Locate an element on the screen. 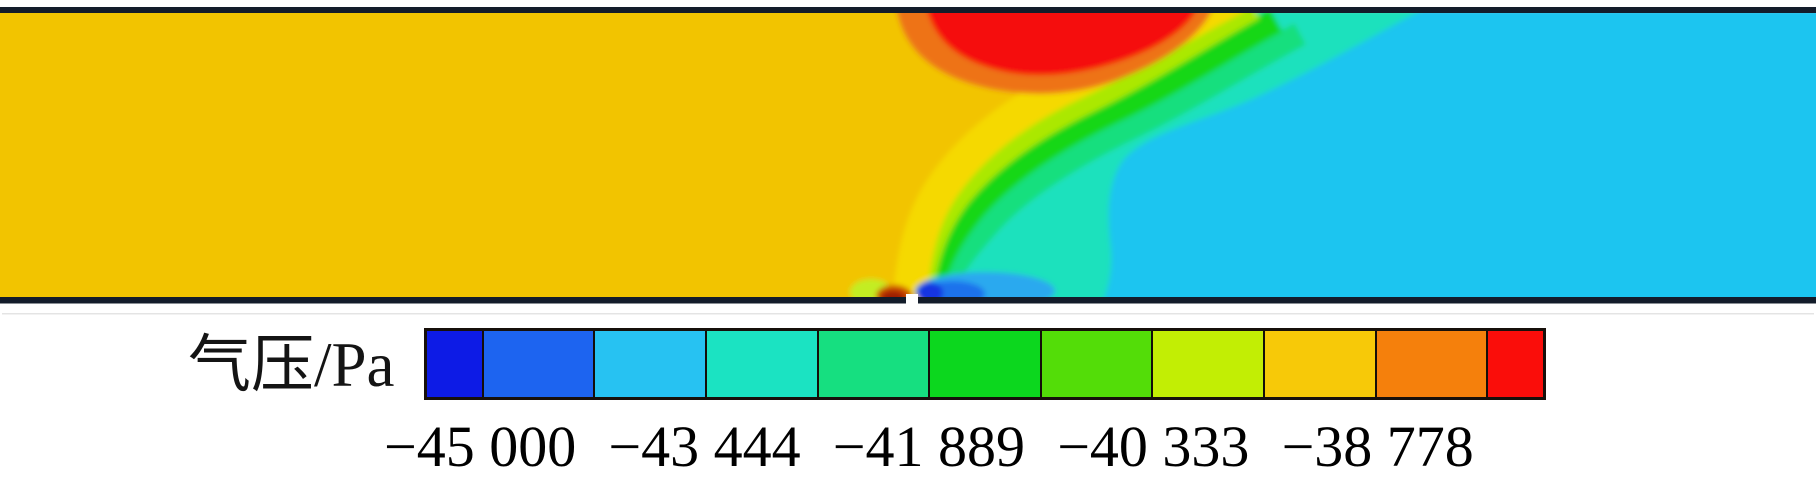 The width and height of the screenshot is (1816, 488). tick-label: −38 778 is located at coordinates (1377, 446).